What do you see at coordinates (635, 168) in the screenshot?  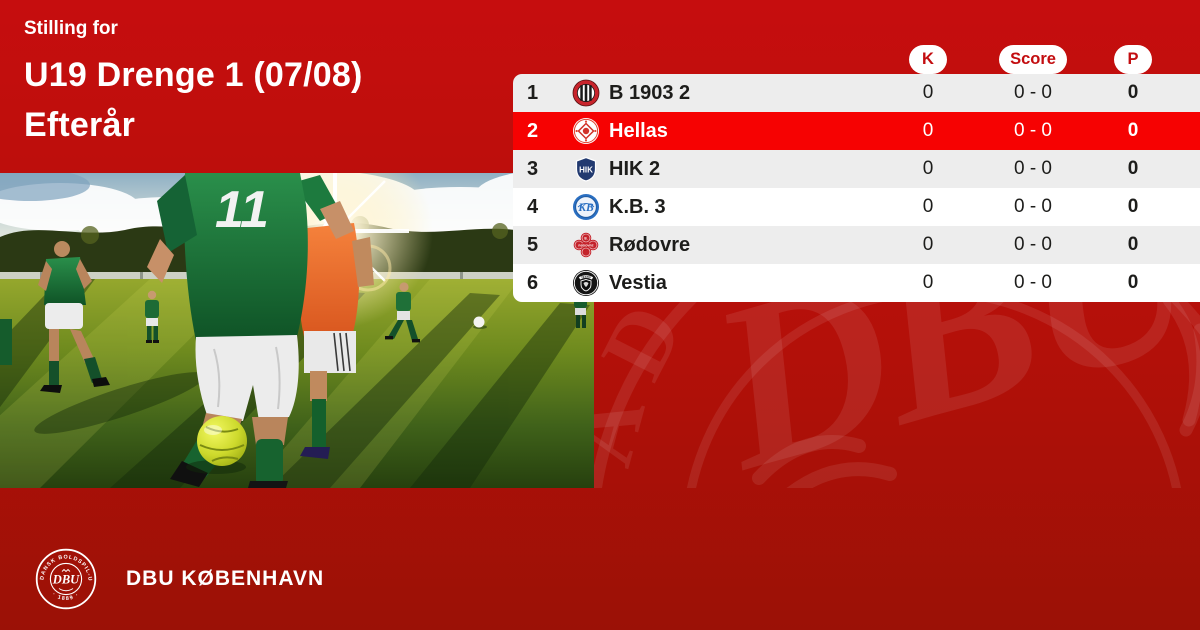 I see `team-name: HIK 2` at bounding box center [635, 168].